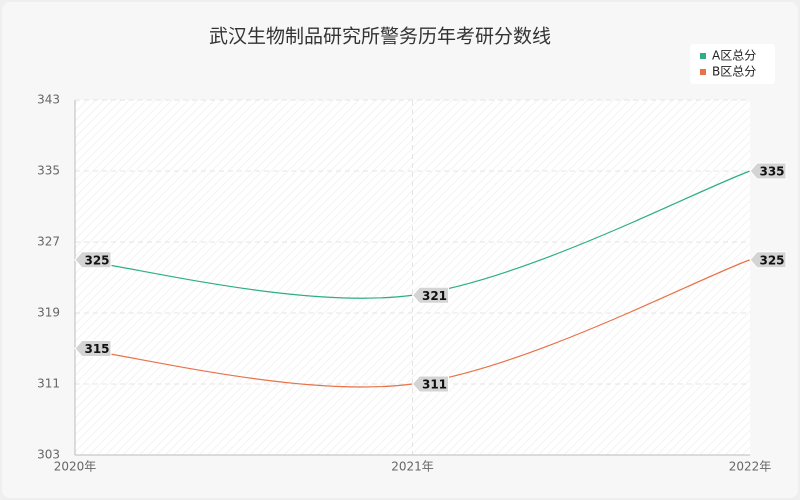 This screenshot has width=800, height=500. I want to click on y-tick-label: 327, so click(48, 242).